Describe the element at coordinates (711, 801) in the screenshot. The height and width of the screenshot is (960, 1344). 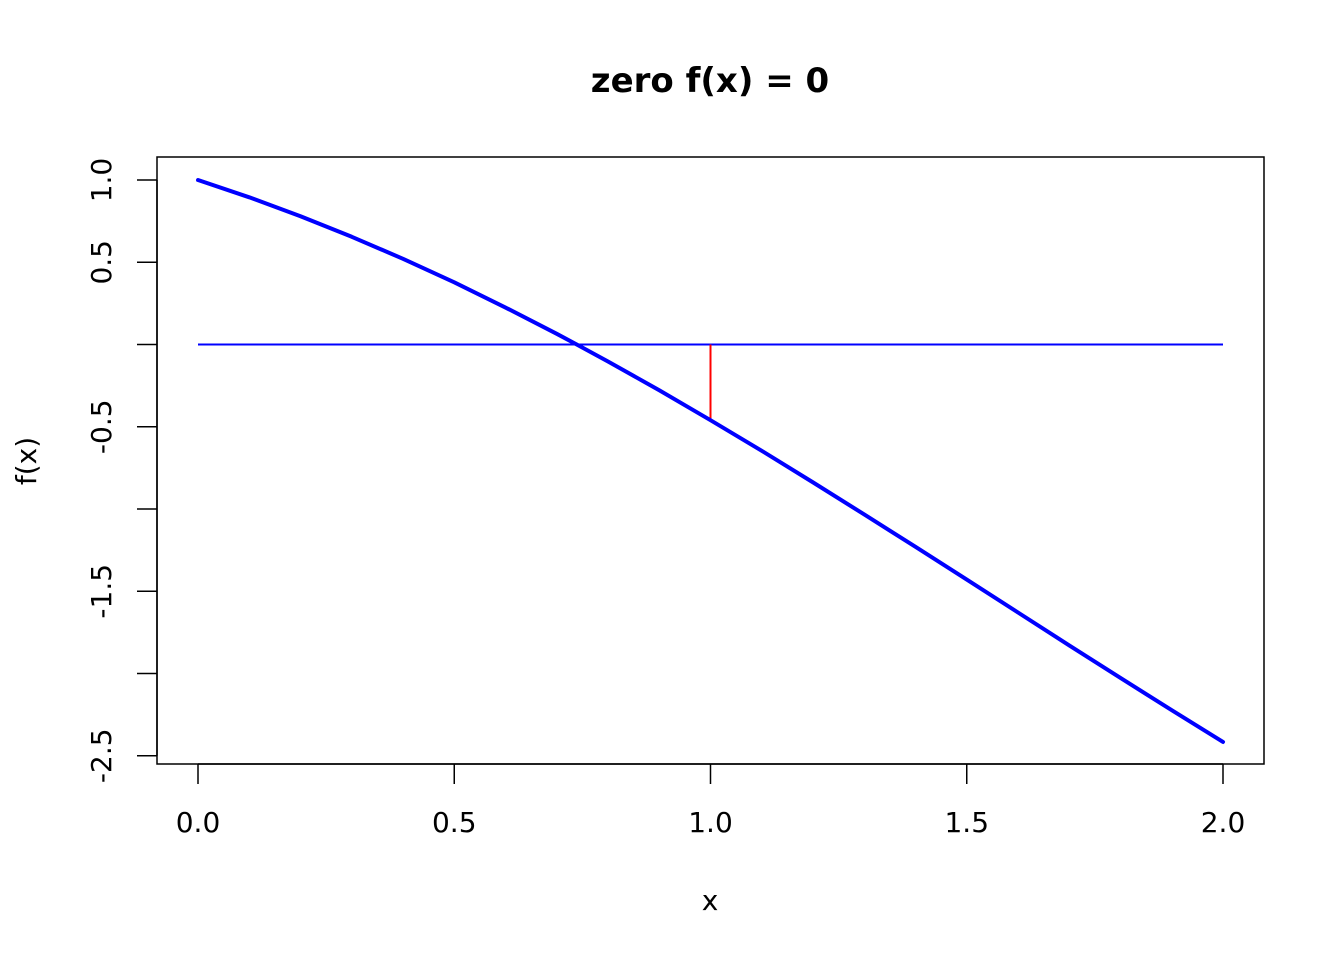
I see `x-axis: 0.0 0.5 1.0 1.5 2.0` at that location.